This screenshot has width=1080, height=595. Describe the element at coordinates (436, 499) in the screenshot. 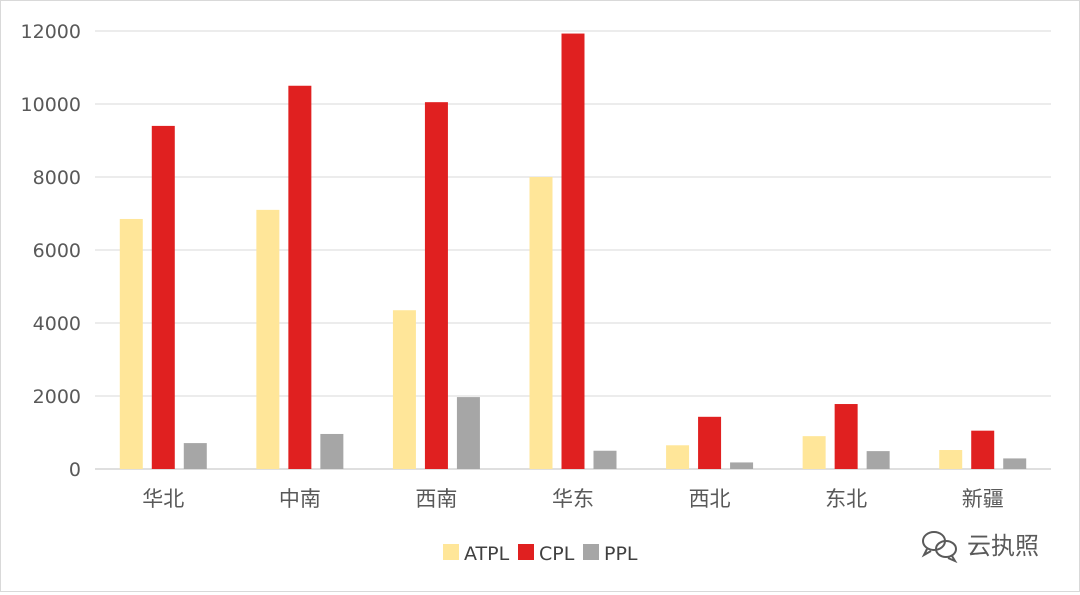

I see `x-category-label: 西南` at that location.